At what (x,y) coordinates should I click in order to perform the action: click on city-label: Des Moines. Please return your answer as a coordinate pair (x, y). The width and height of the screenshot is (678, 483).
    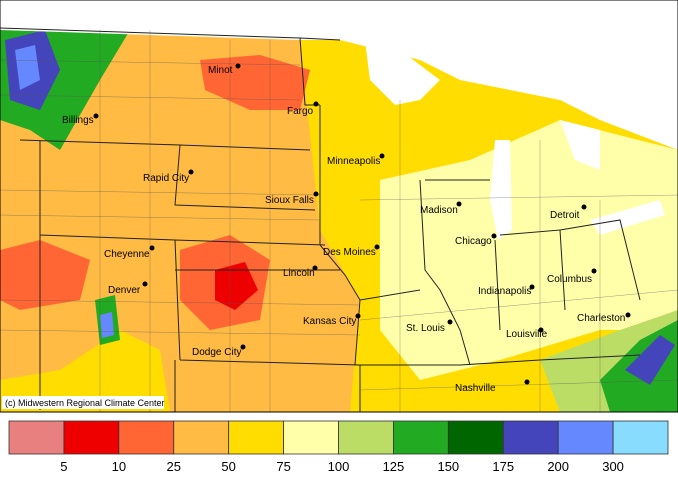
    Looking at the image, I should click on (349, 252).